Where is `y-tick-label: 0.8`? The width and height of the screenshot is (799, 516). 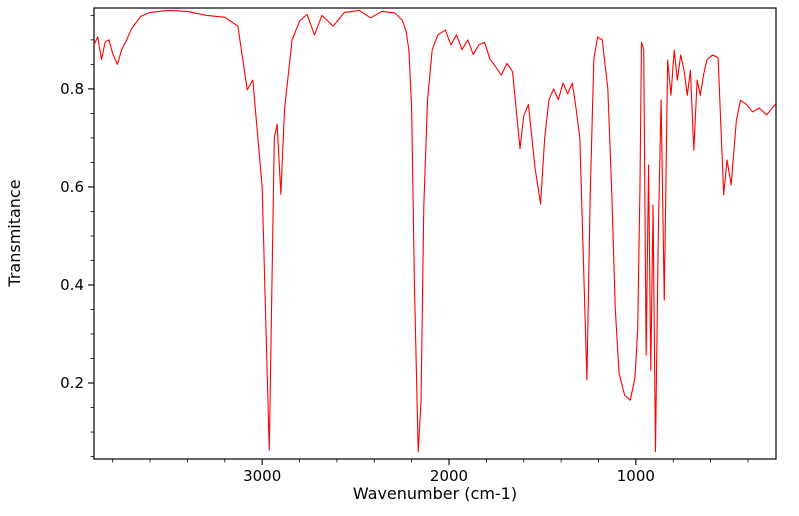
y-tick-label: 0.8 is located at coordinates (72, 89).